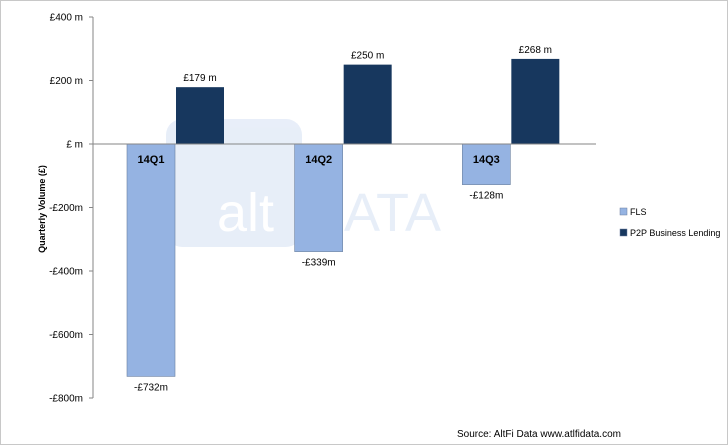 The image size is (728, 446). Describe the element at coordinates (151, 387) in the screenshot. I see `data-label: -£732m` at that location.